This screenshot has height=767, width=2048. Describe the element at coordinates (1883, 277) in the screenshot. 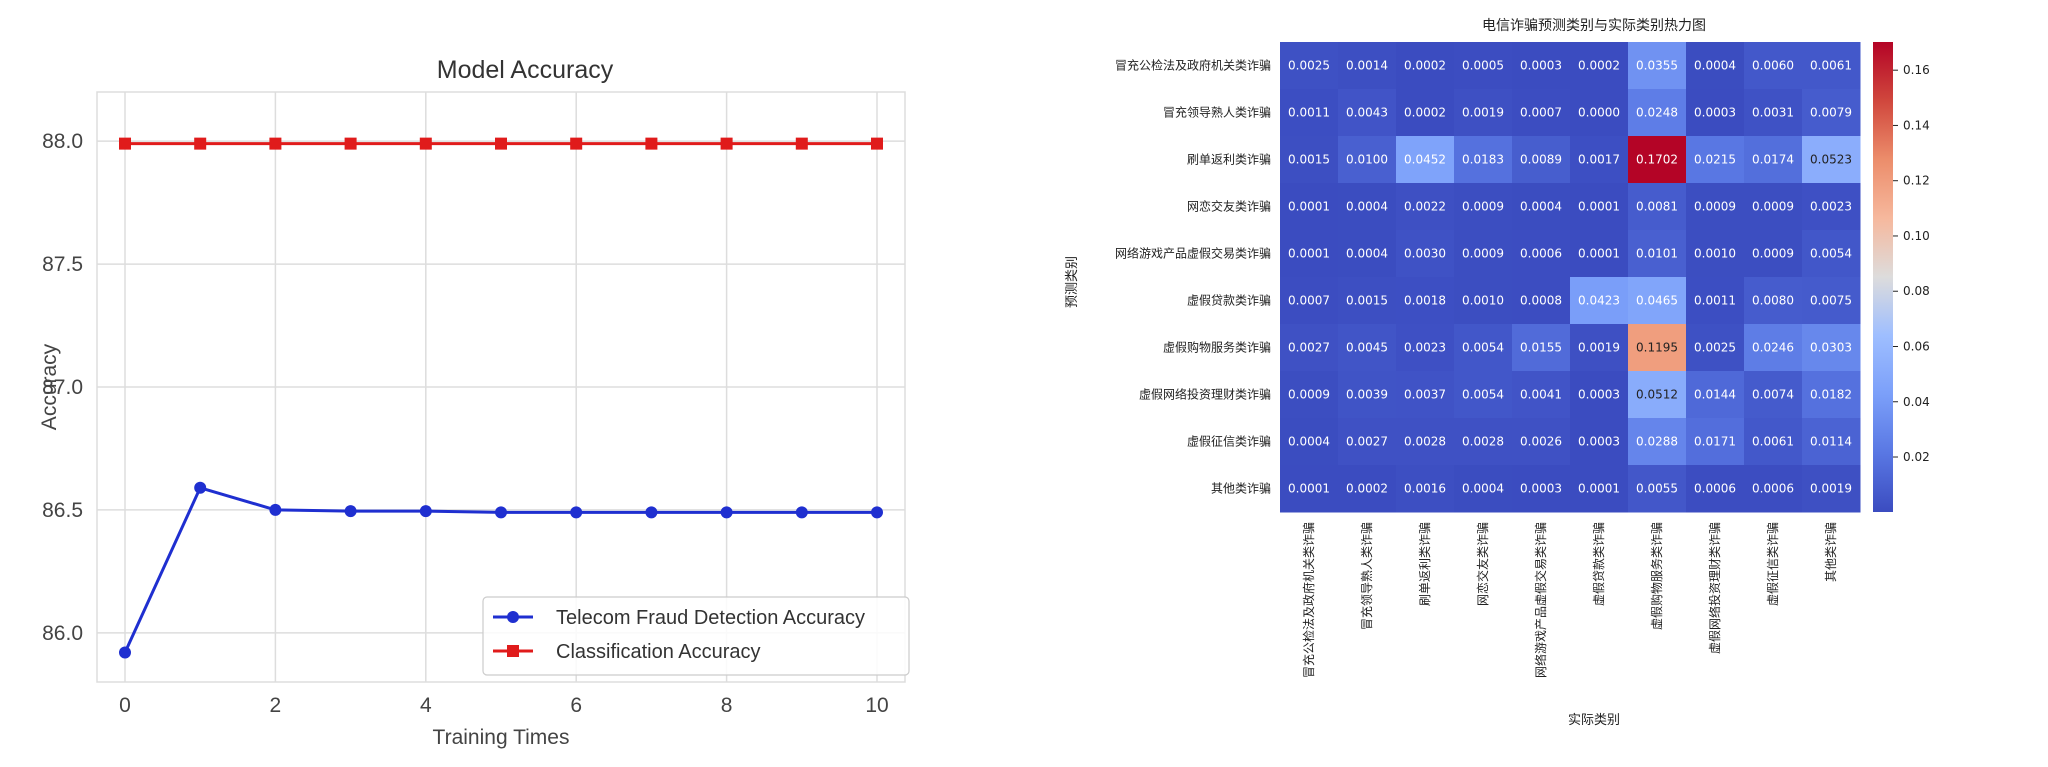

I see `heatmap-colorbar` at that location.